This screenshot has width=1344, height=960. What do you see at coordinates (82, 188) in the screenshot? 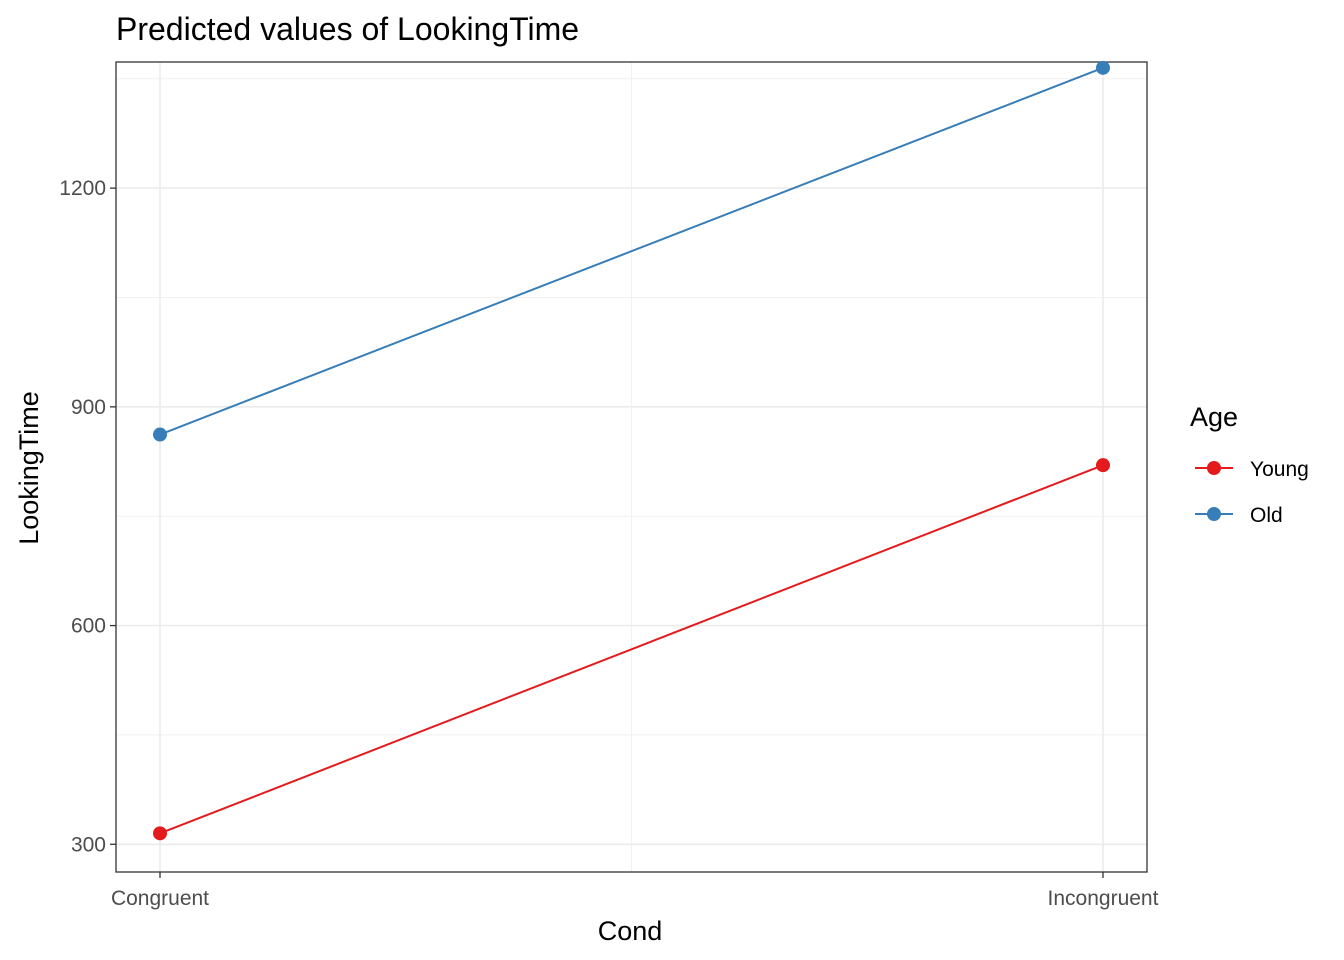
I see `y-tick-label: 1200` at bounding box center [82, 188].